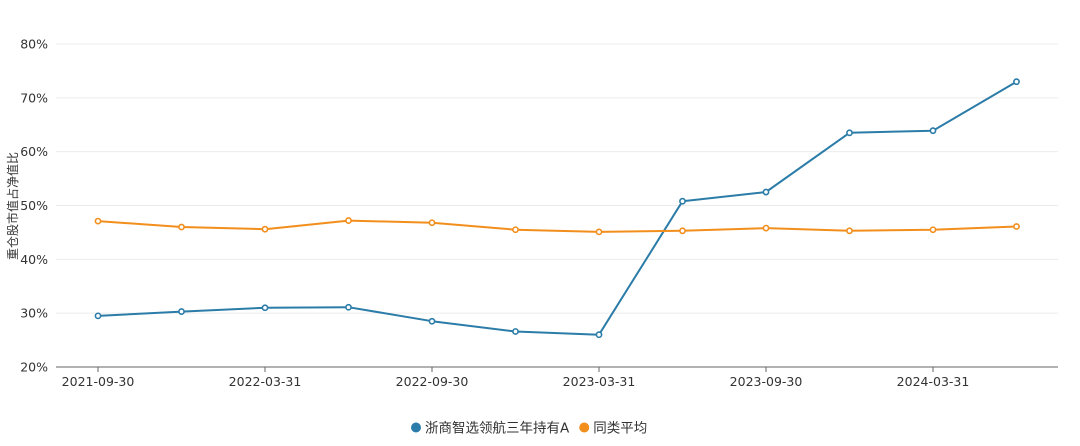 The image size is (1080, 446). I want to click on x-tick-label: 2022-03-31, so click(265, 381).